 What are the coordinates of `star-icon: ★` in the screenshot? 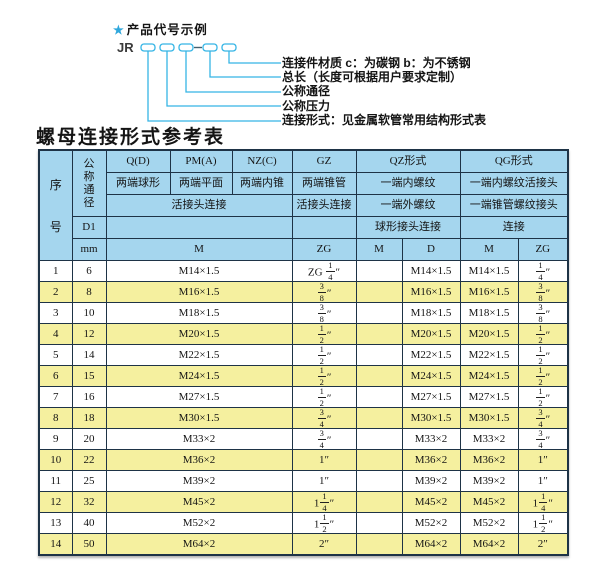 It's located at (119, 30).